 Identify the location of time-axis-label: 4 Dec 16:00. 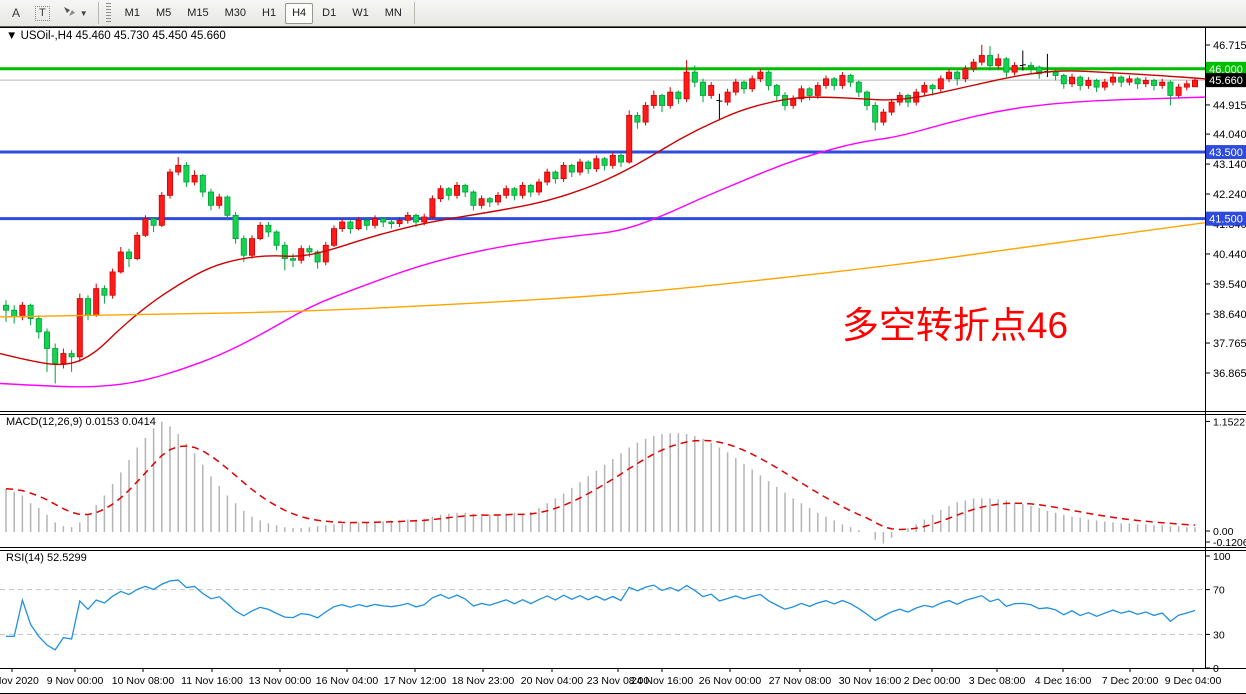
(1063, 681).